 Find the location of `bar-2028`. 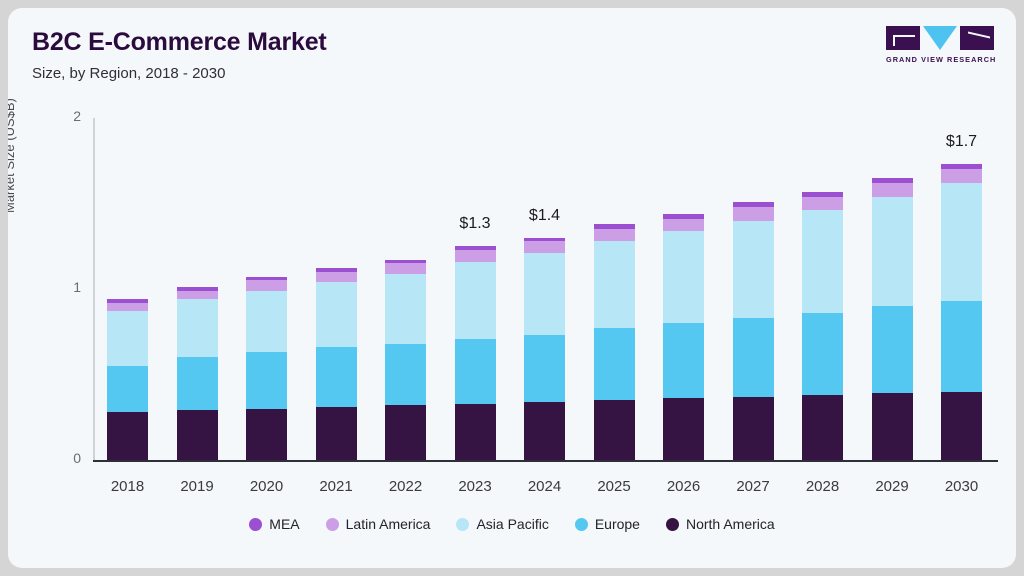

bar-2028 is located at coordinates (822, 289).